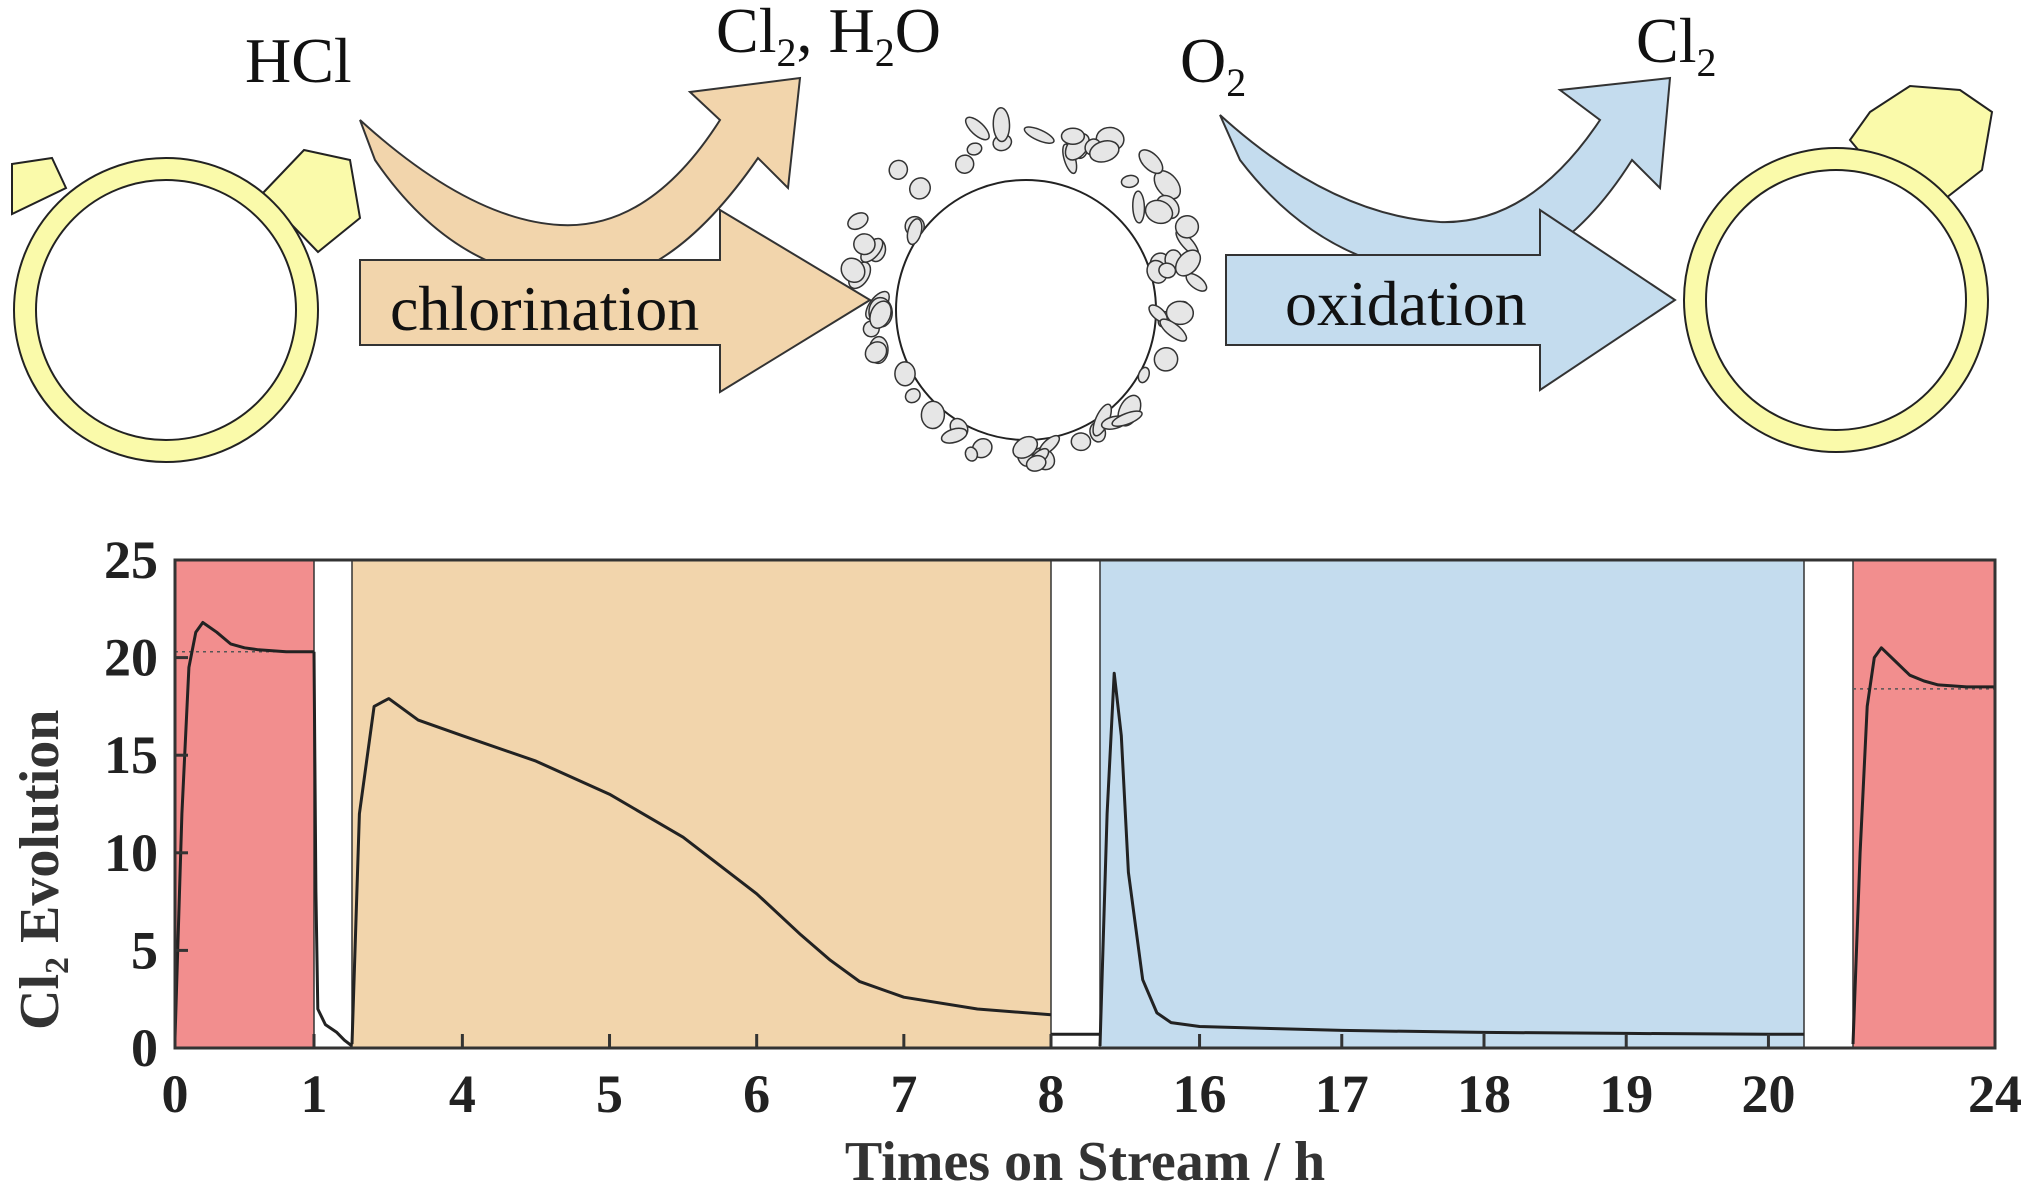 This screenshot has width=2024, height=1185. I want to click on x-tick-label: 24, so click(1995, 1094).